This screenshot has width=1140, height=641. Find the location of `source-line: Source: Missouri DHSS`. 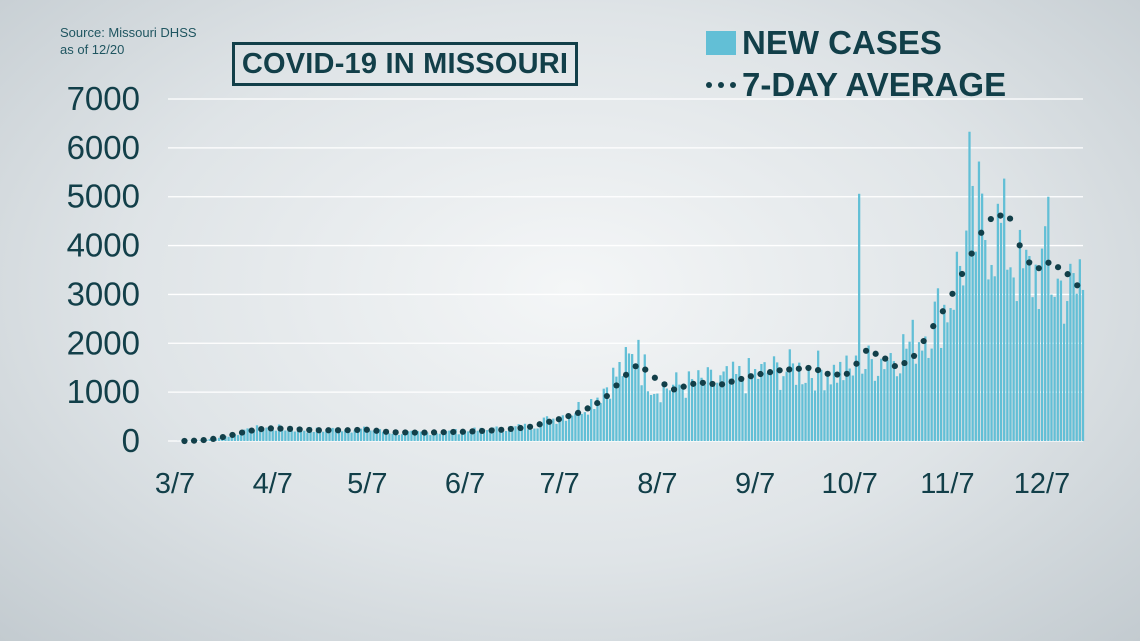

source-line: Source: Missouri DHSS is located at coordinates (128, 32).